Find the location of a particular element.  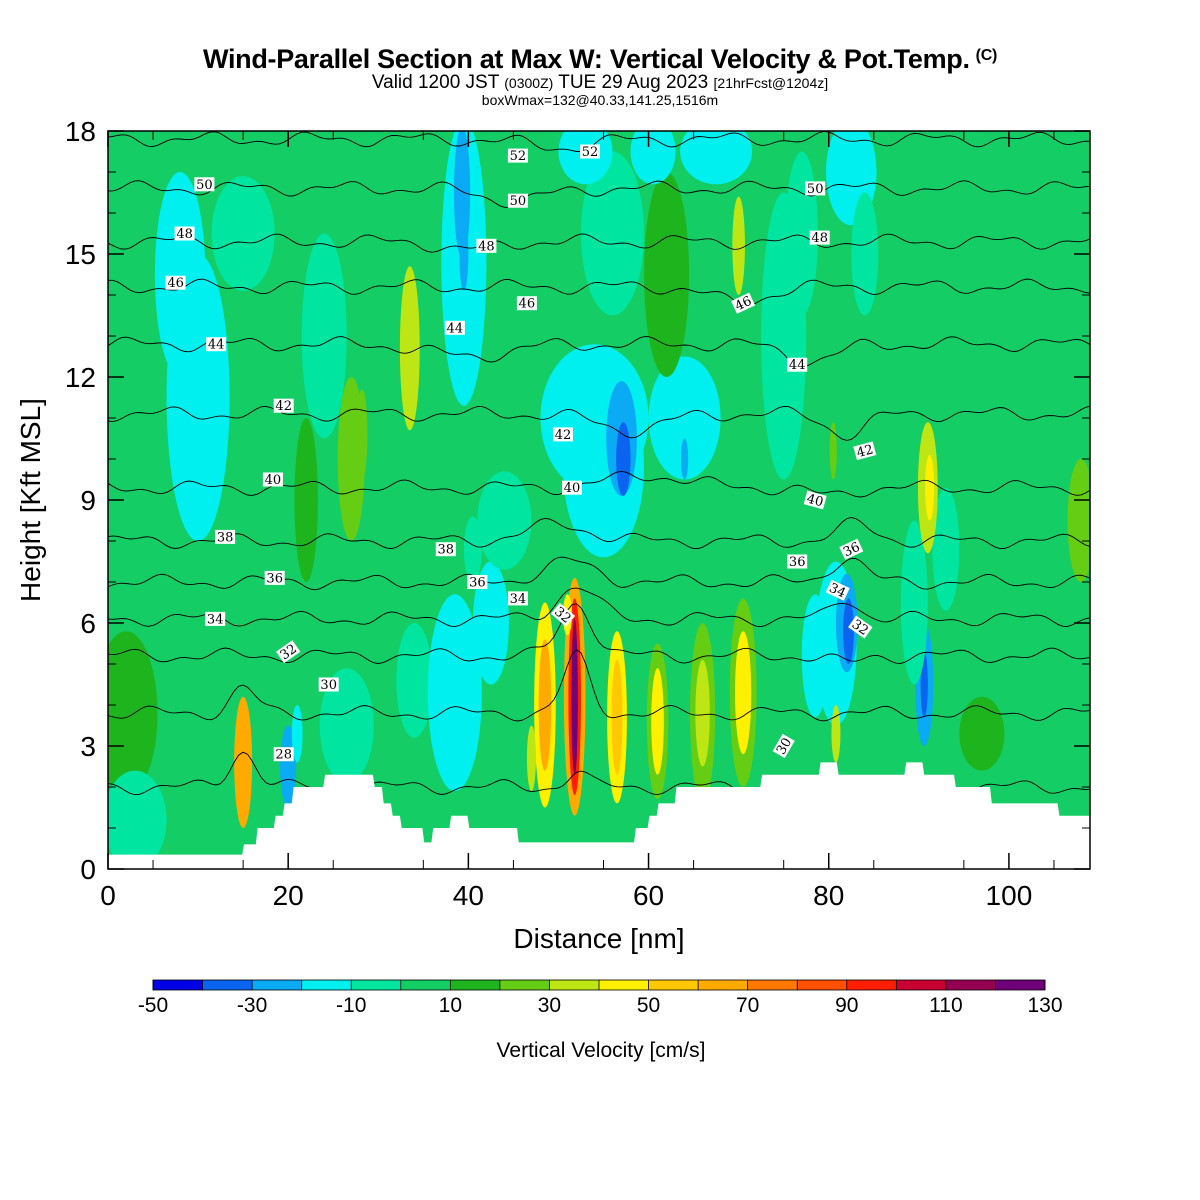

theta-label-44-21: 44 is located at coordinates (216, 345).